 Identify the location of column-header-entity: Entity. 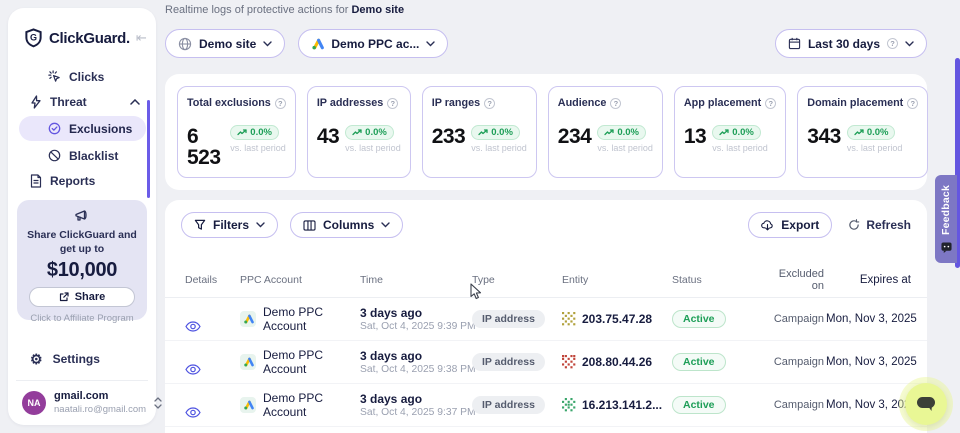
(575, 279).